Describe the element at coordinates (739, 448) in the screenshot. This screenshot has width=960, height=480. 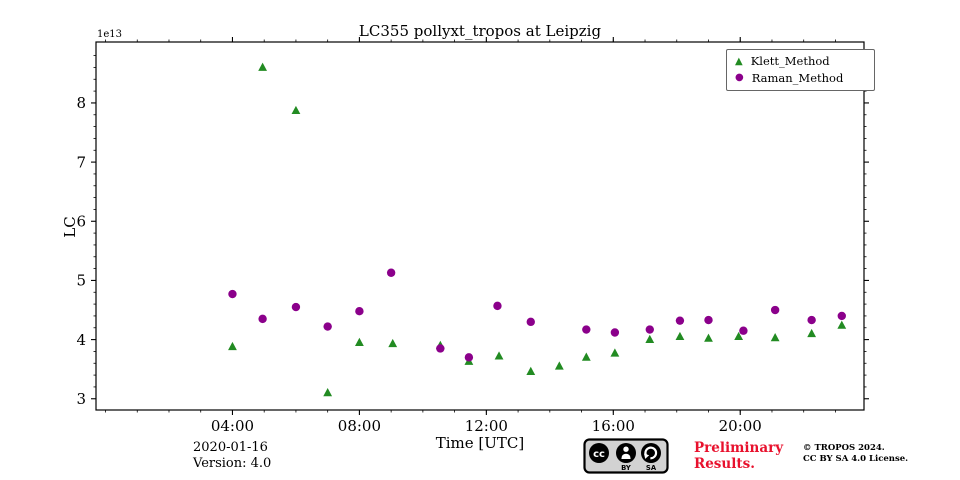
I see `preliminary-line1: Preliminary` at that location.